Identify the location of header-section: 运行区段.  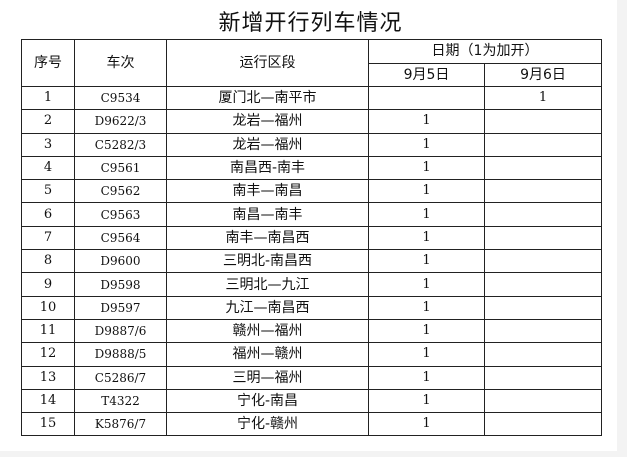
(267, 63).